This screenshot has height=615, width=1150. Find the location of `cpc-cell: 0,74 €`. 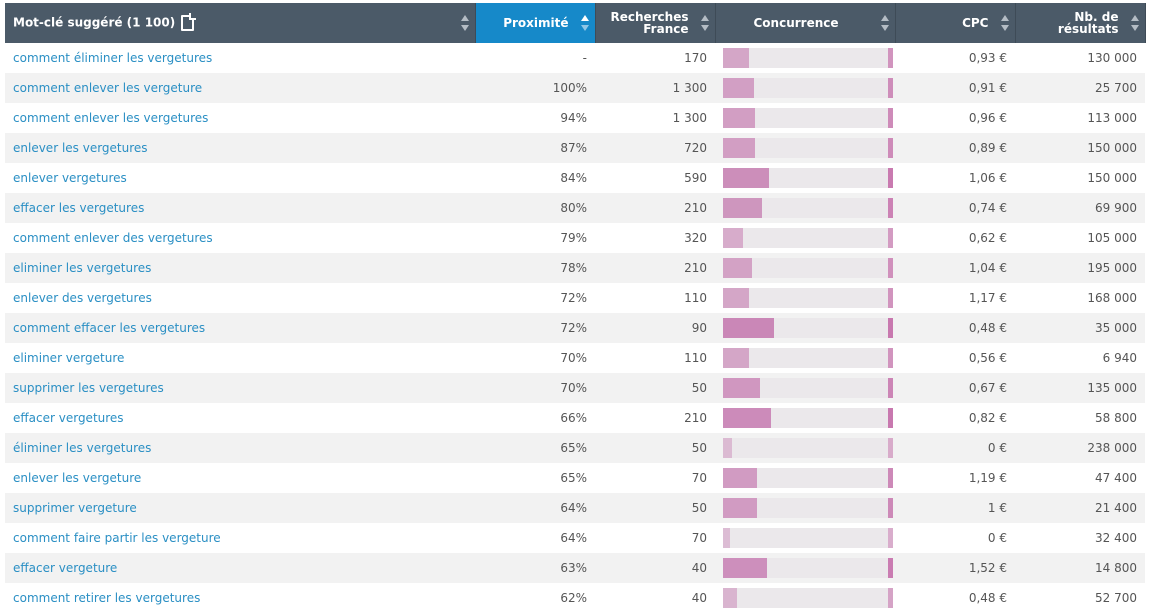

cpc-cell: 0,74 € is located at coordinates (955, 208).